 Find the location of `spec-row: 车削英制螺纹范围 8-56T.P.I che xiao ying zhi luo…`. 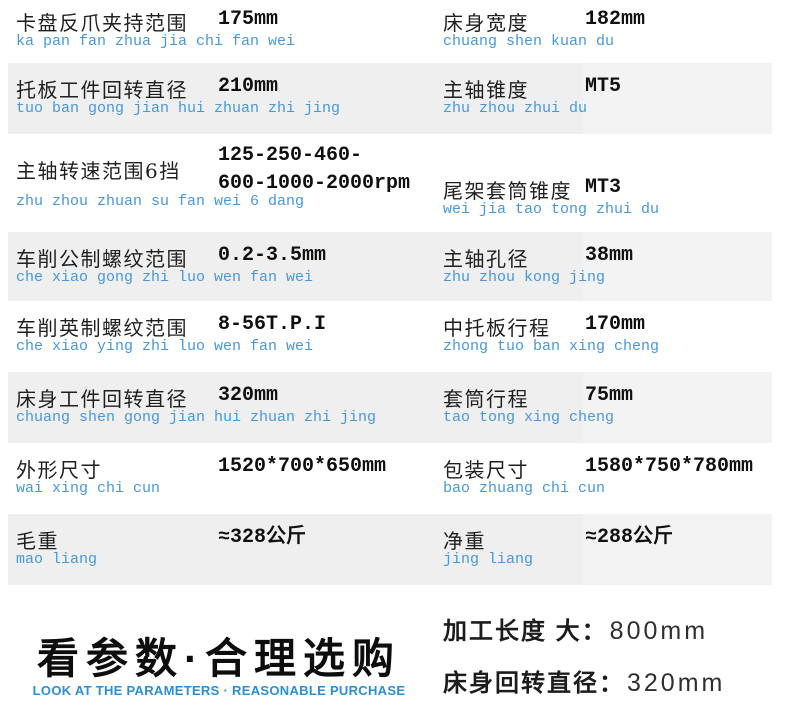

spec-row: 车削英制螺纹范围 8-56T.P.I che xiao ying zhi luo… is located at coordinates (390, 336).